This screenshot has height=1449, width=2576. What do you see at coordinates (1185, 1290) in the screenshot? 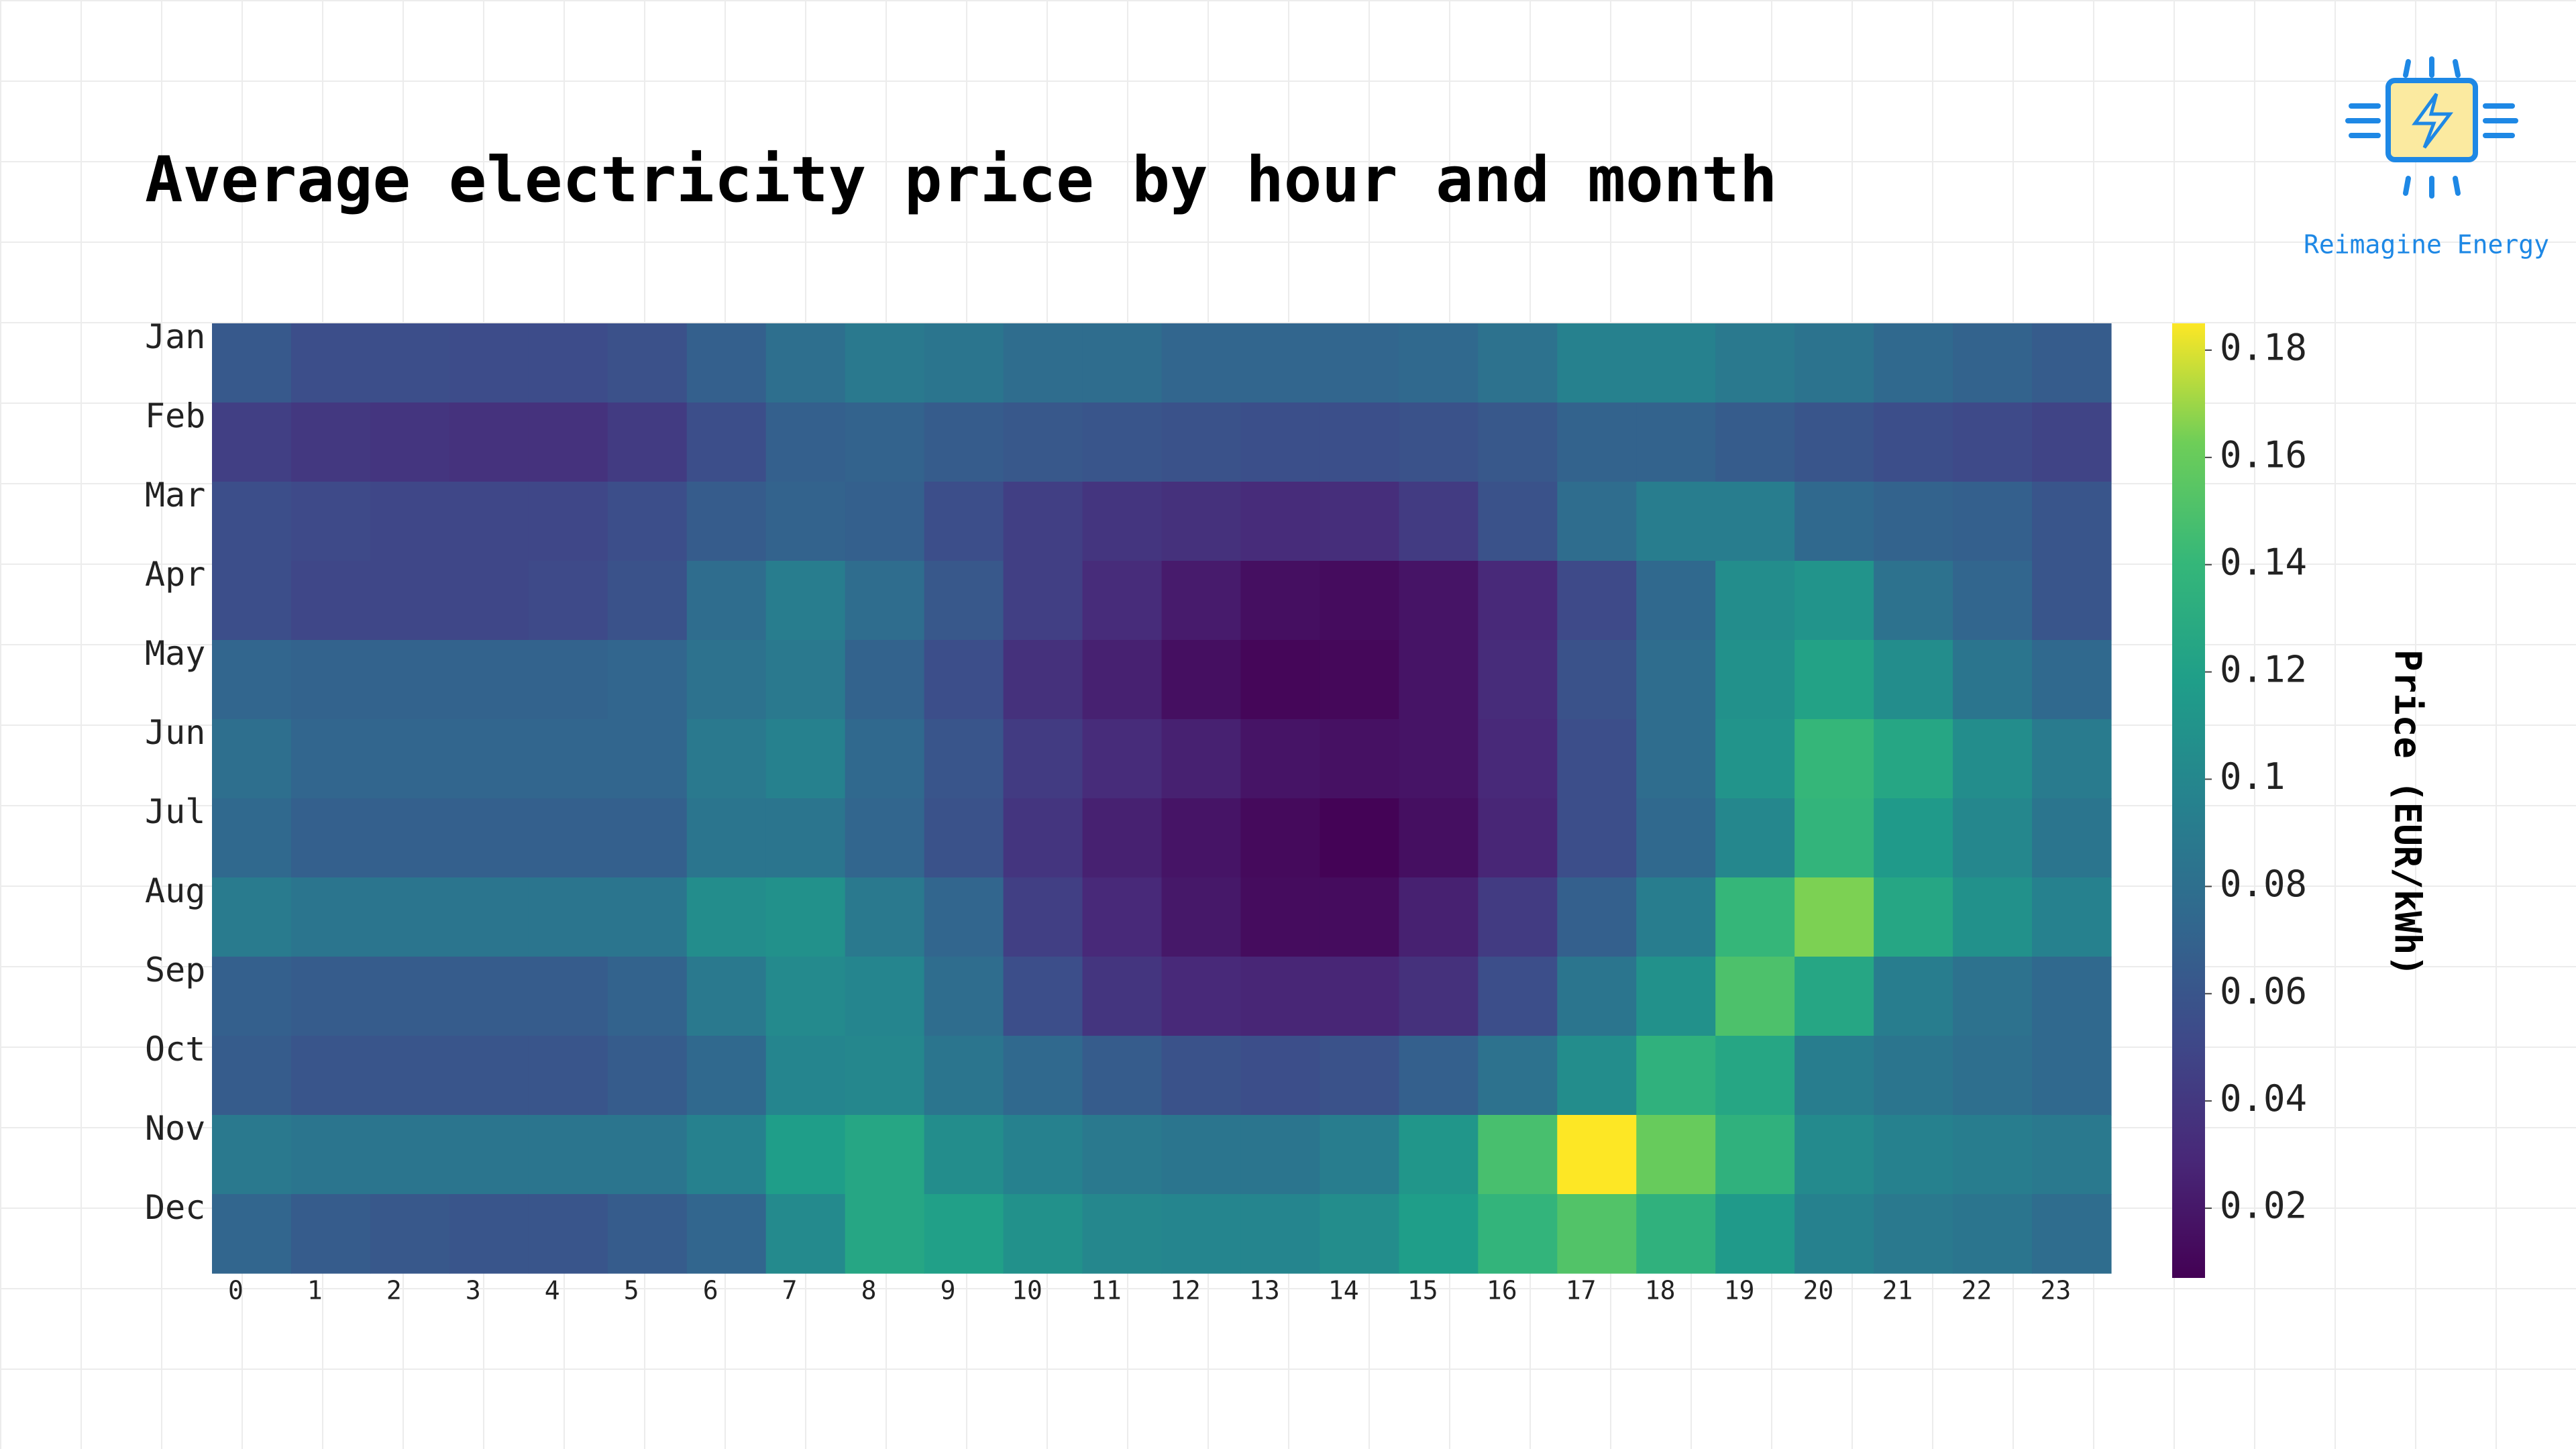
I see `x-tick-label: 12` at bounding box center [1185, 1290].